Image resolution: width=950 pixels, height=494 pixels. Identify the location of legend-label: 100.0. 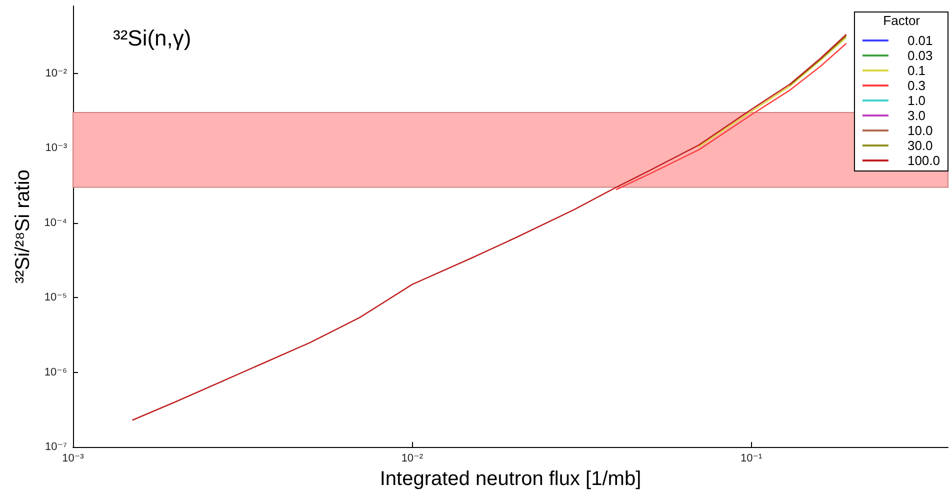
(923, 160).